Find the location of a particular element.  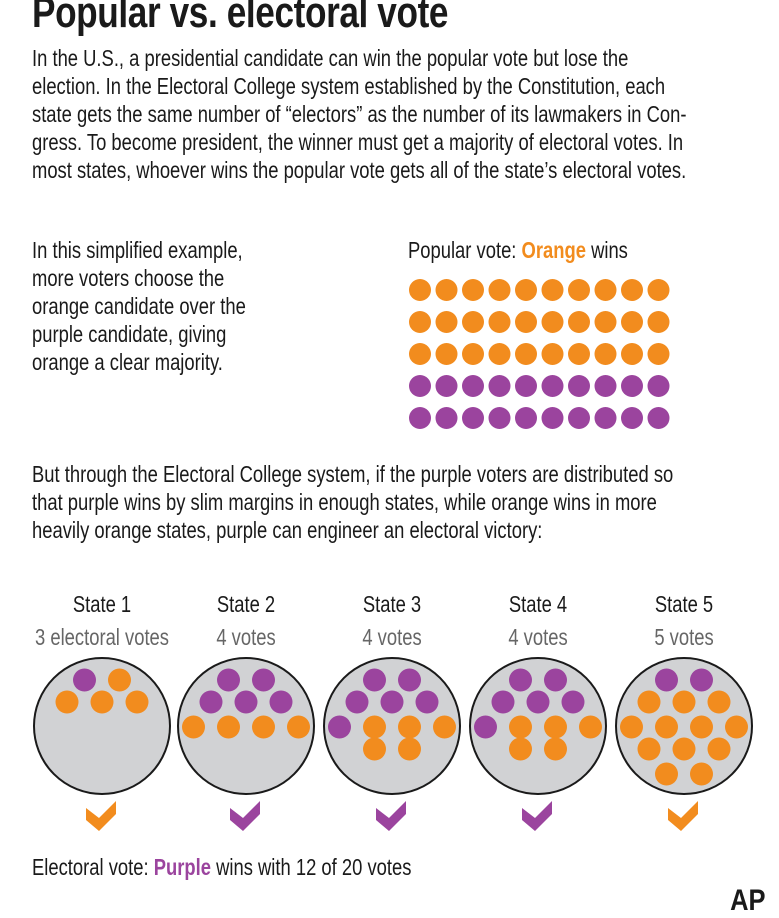

text-line: more voters choose the is located at coordinates (128, 278).